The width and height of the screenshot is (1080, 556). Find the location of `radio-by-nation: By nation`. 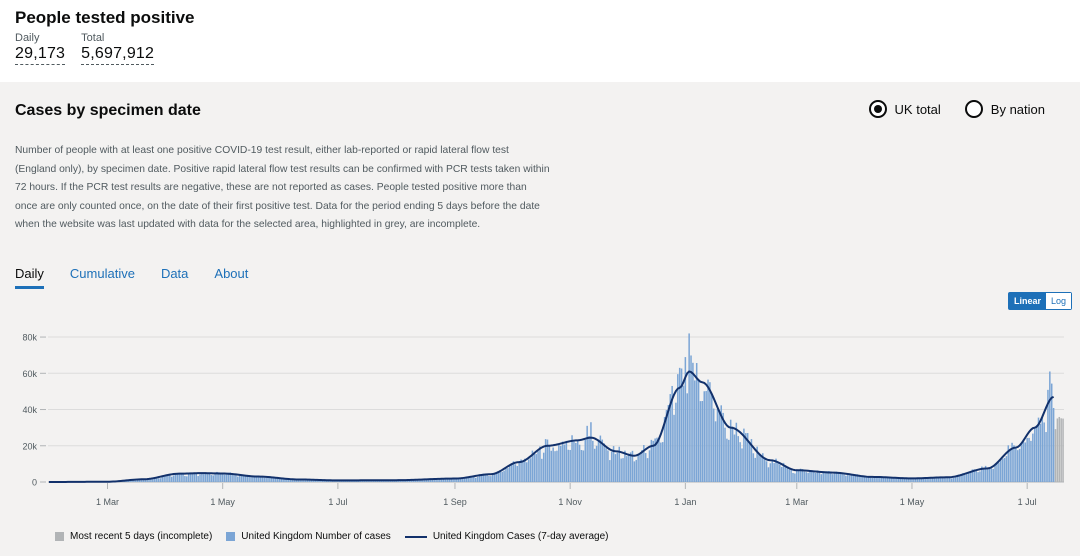

radio-by-nation: By nation is located at coordinates (1004, 109).